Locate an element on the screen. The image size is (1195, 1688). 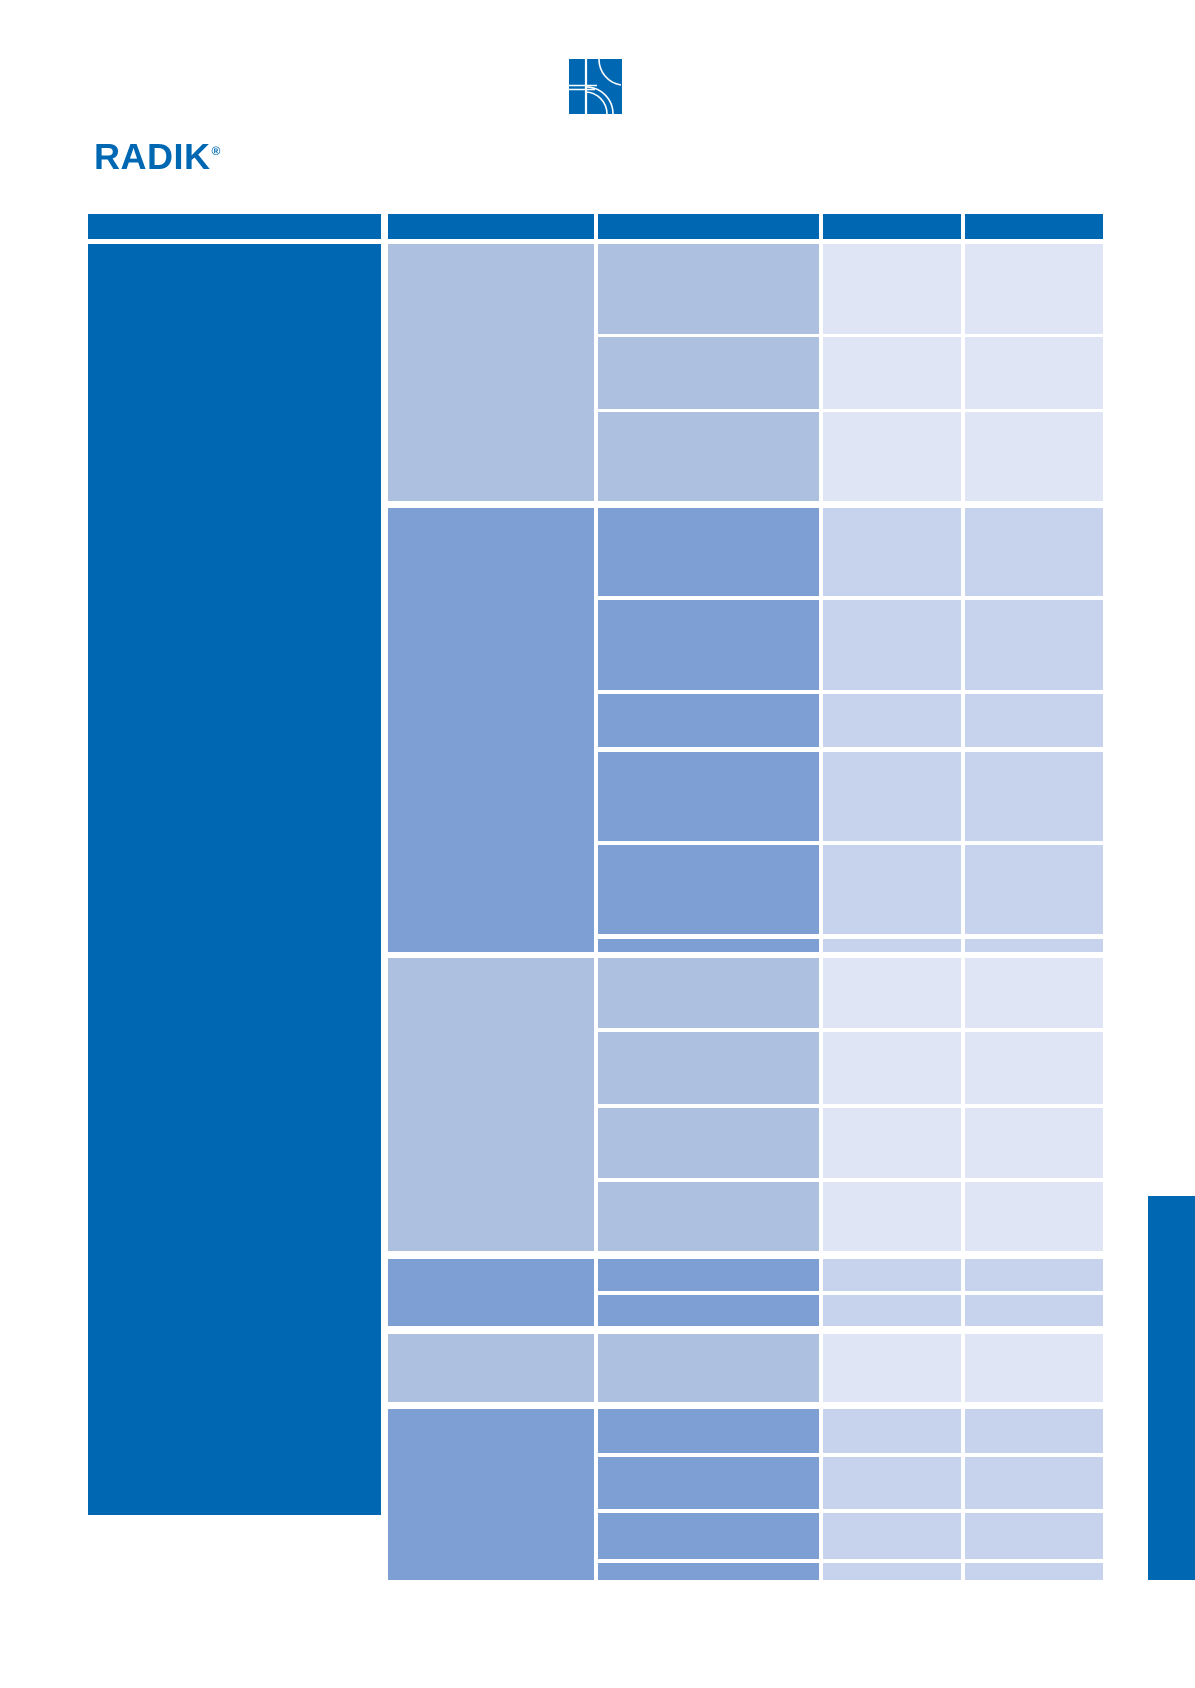
registered-trademark-symbol: ® is located at coordinates (216, 151).